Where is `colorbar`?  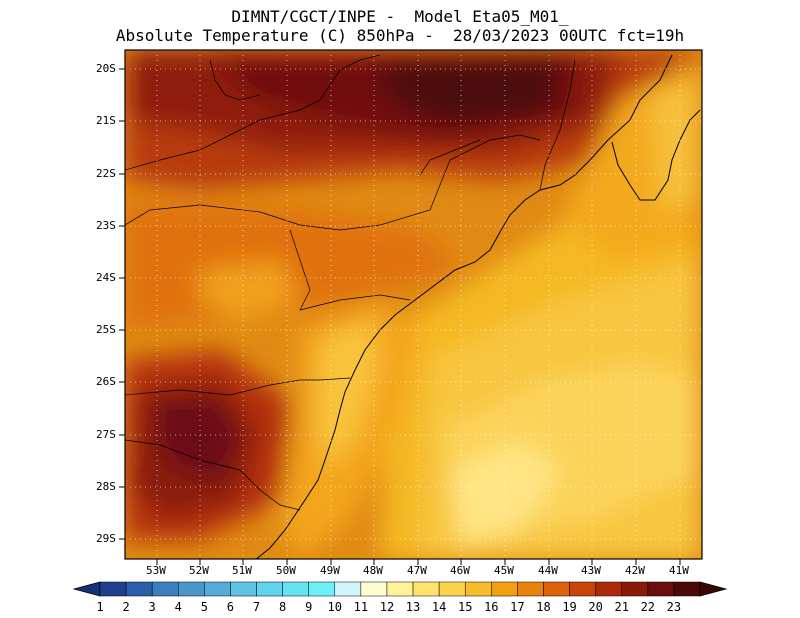
colorbar is located at coordinates (400, 589).